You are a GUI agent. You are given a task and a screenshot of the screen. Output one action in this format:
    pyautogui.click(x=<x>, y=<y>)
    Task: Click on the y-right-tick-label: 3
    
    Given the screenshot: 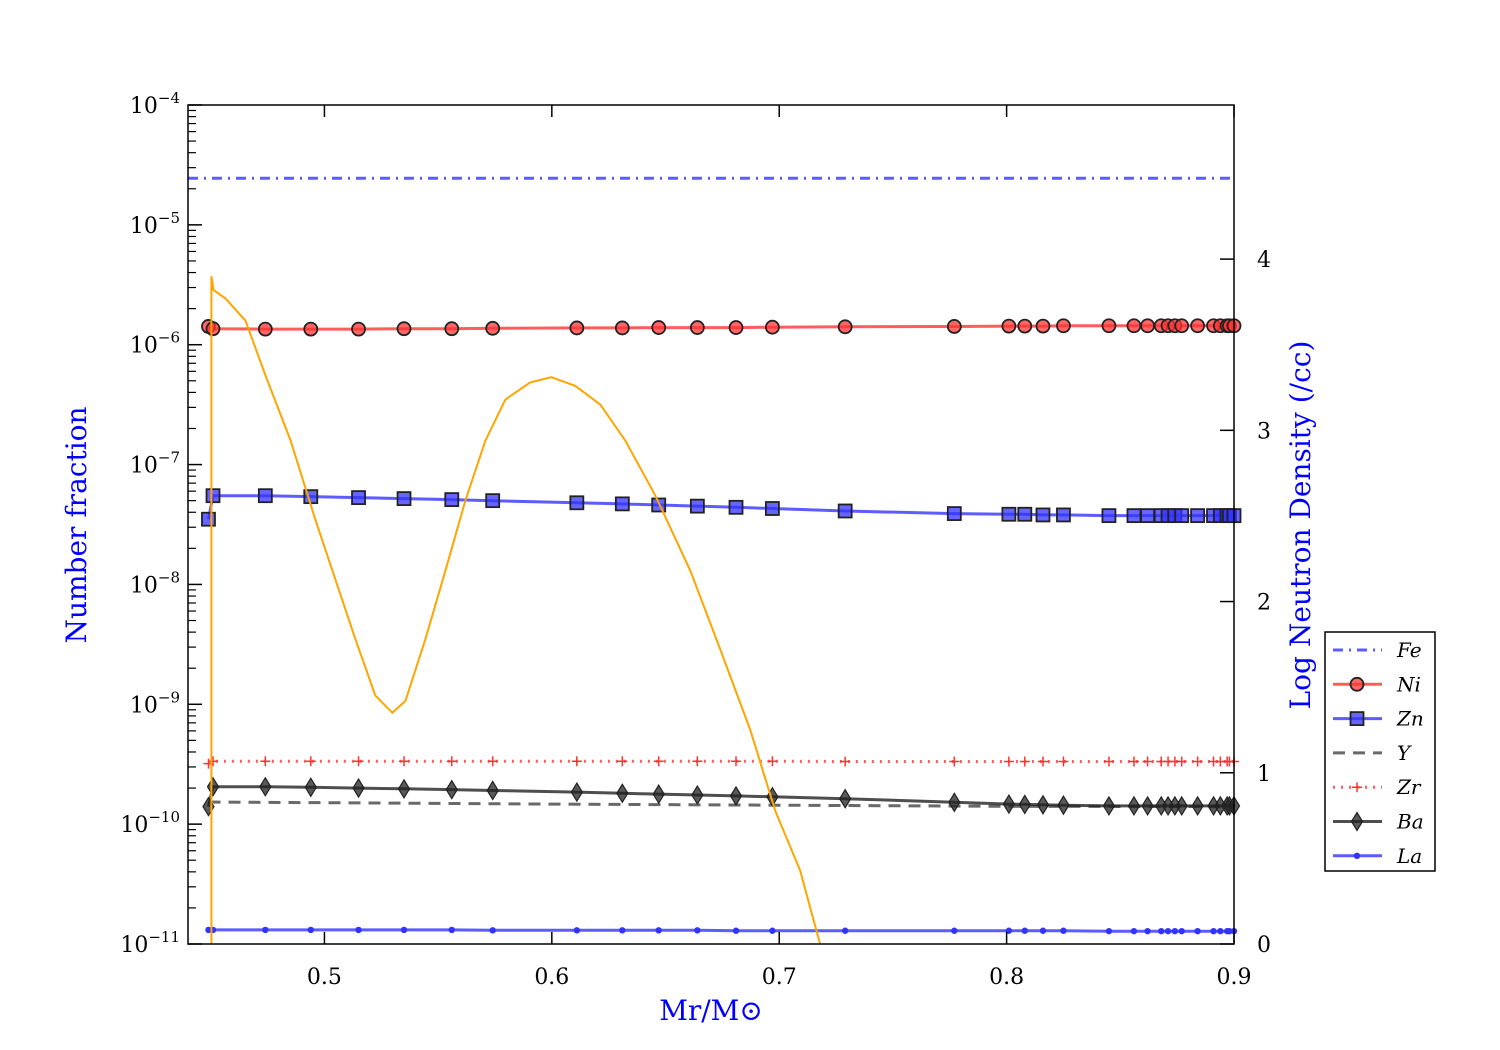 What is the action you would take?
    pyautogui.click(x=1264, y=431)
    